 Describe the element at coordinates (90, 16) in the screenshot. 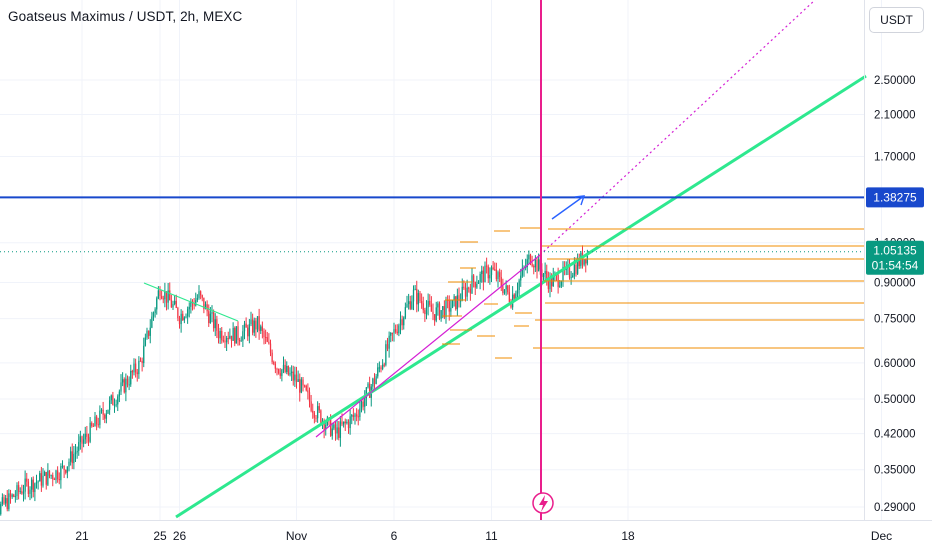

I see `symbol-name: Goatseus Maximus / USDT` at that location.